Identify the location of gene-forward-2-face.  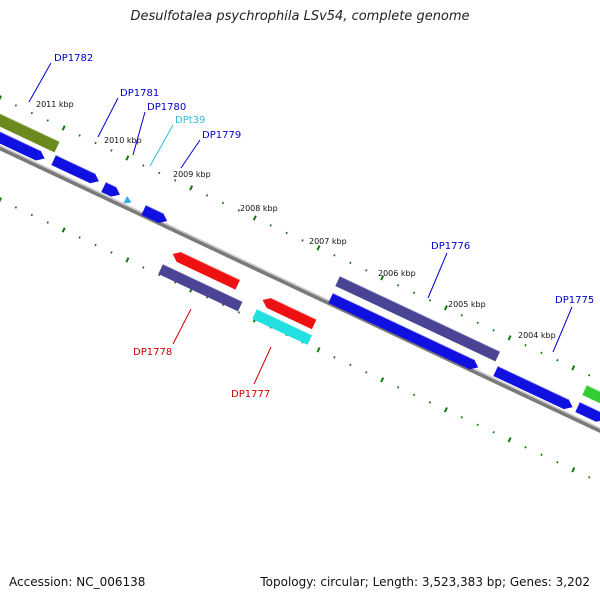
(75, 169).